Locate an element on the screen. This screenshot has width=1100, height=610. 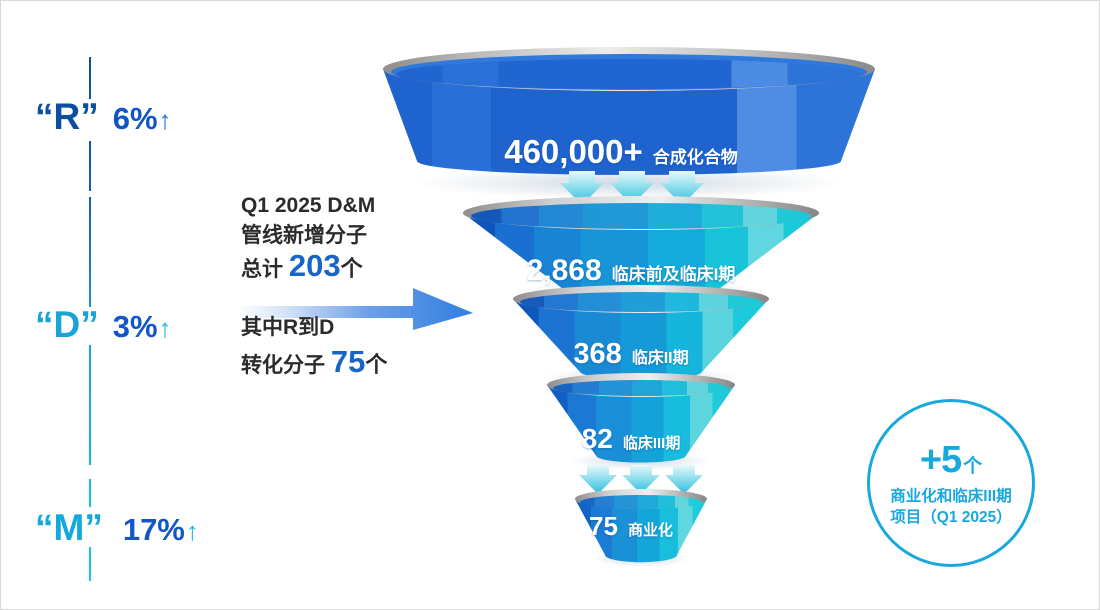
commercialization-badge: +5 个 商业化和临床III期 项目（Q1 2025） is located at coordinates (951, 483).